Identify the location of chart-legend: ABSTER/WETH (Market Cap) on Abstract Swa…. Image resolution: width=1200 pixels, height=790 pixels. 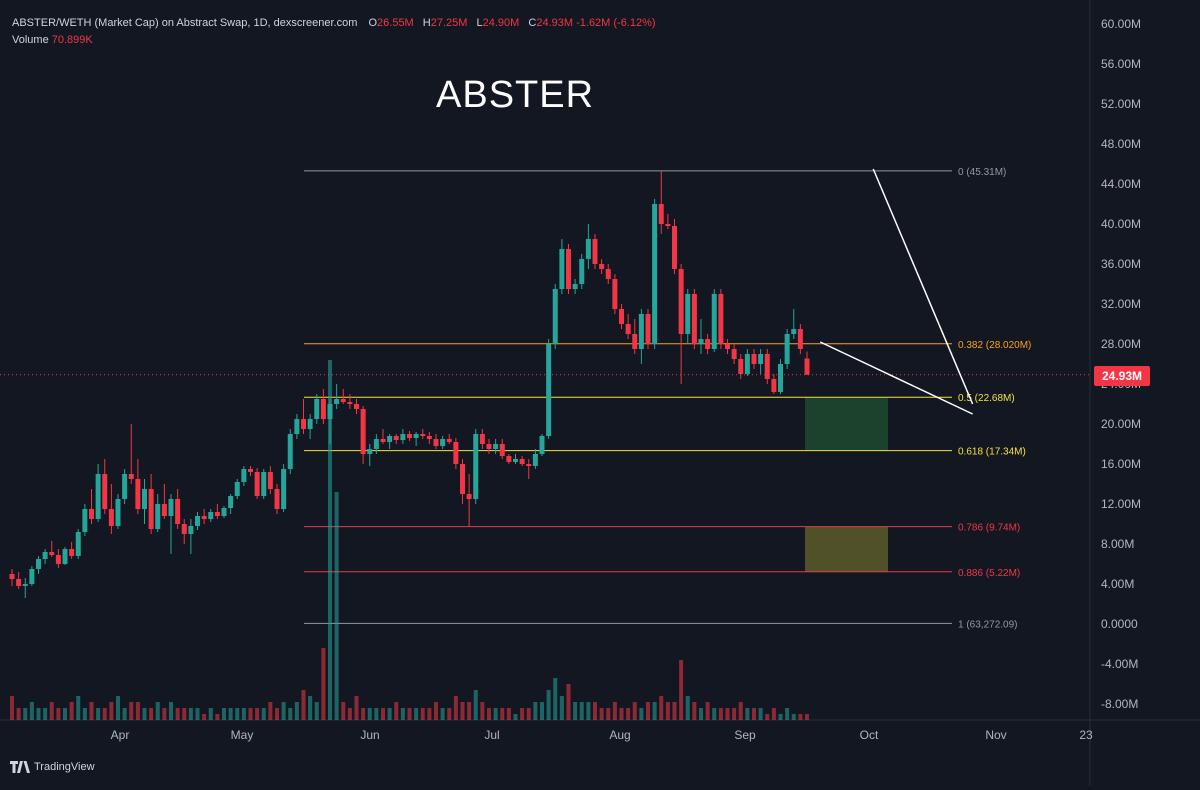
(337, 31).